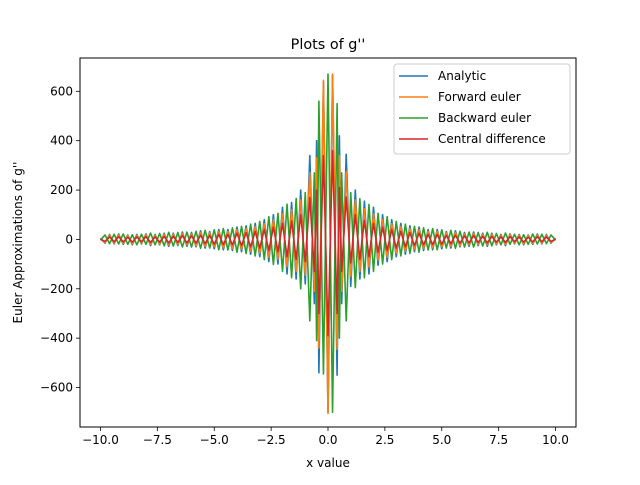 This screenshot has width=640, height=485. Describe the element at coordinates (441, 440) in the screenshot. I see `x-tick-label: 5.0` at that location.